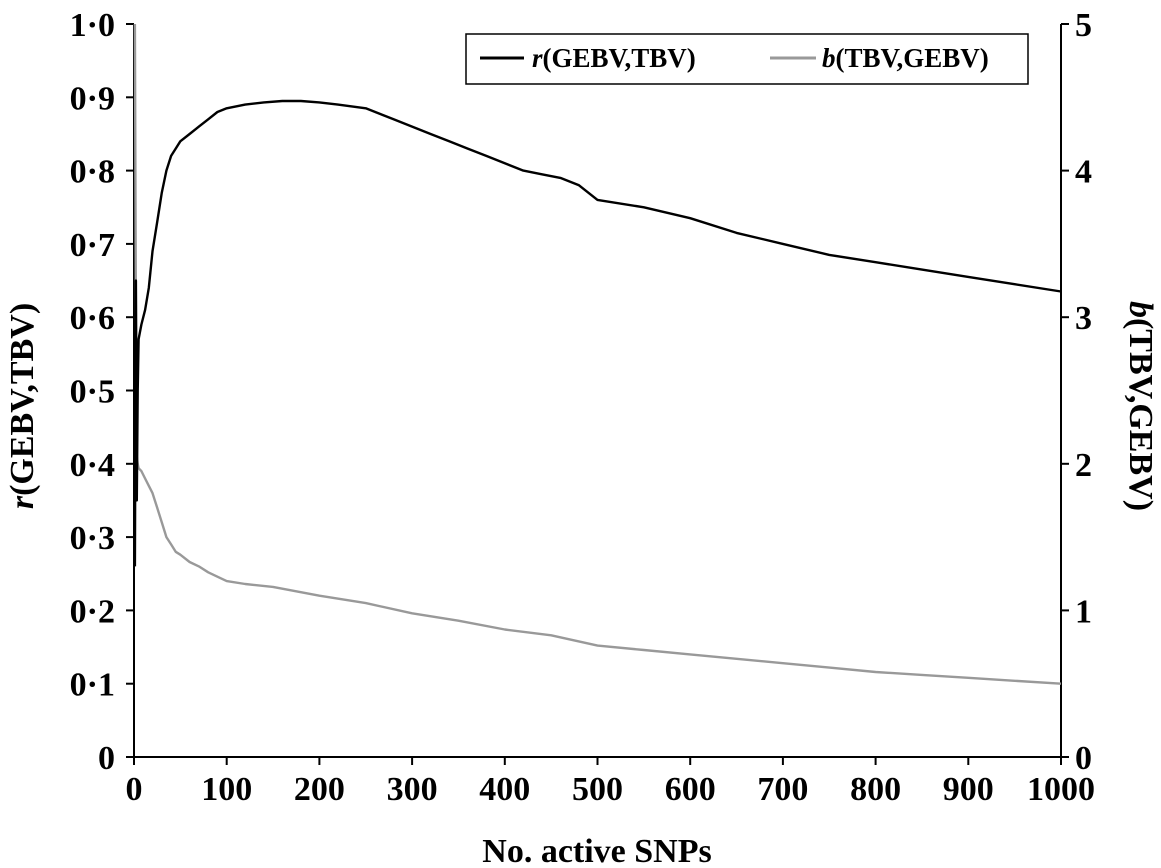  Describe the element at coordinates (226, 789) in the screenshot. I see `x-tick-label: 100` at that location.